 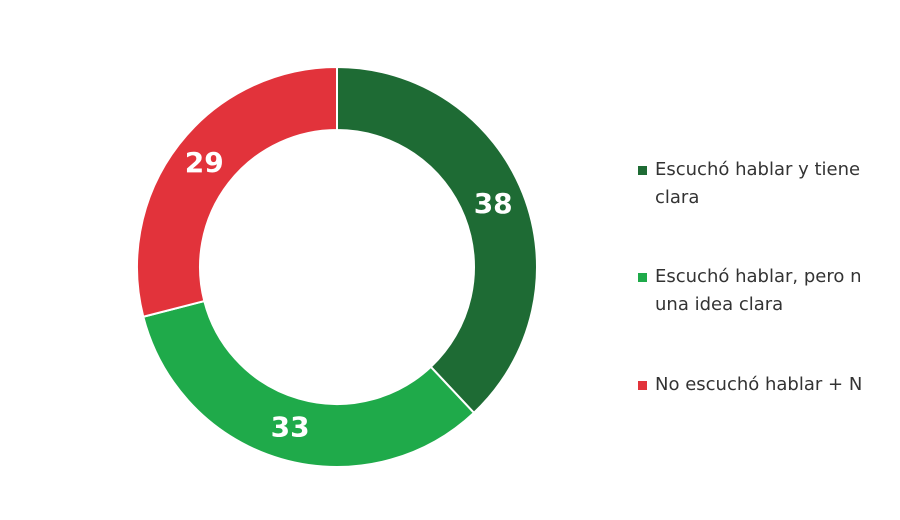 I want to click on legend-label: Escuchó hablar, pero n, so click(x=758, y=276).